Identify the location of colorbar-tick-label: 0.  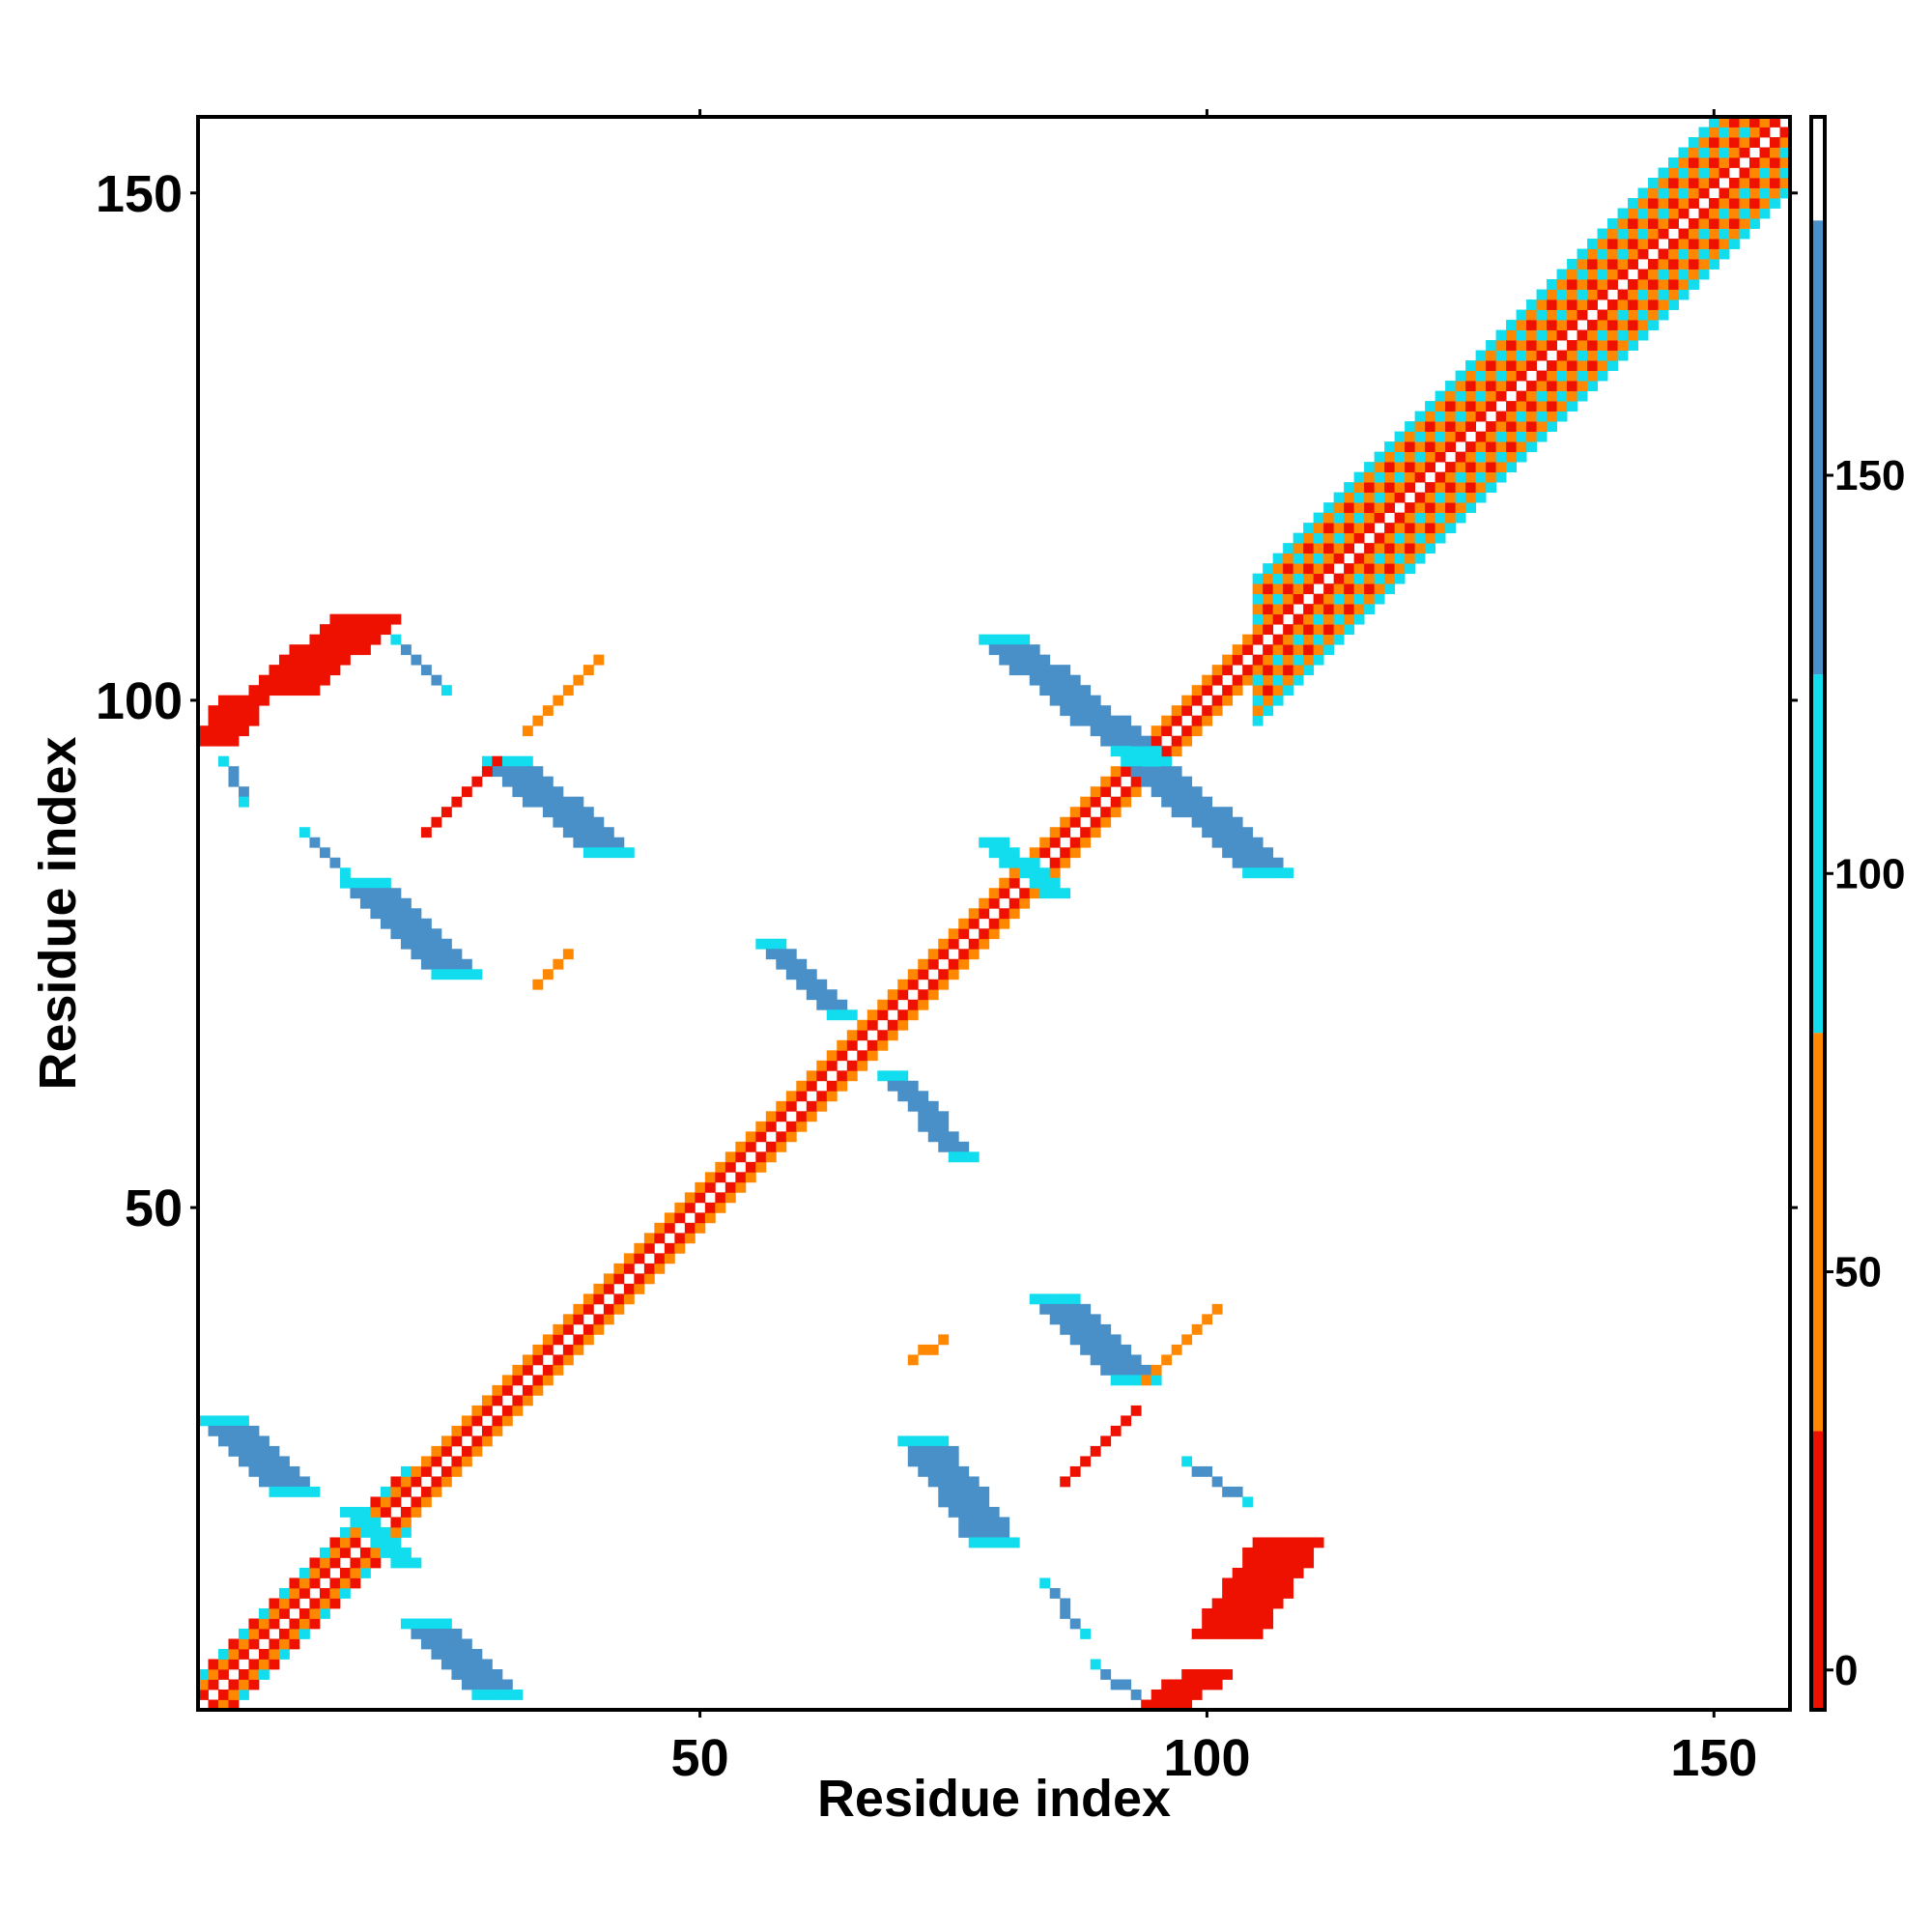
(1846, 1670).